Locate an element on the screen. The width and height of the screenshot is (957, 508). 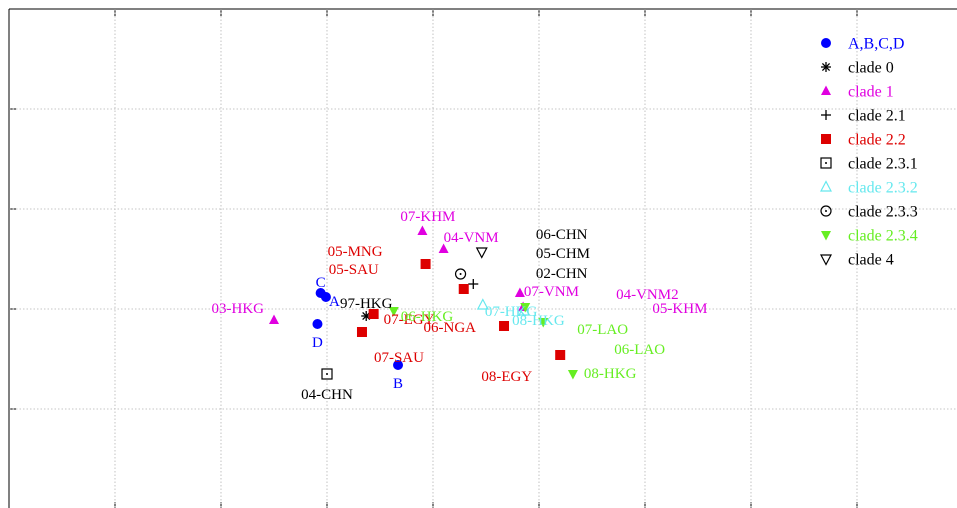
point-label: 06-NGA is located at coordinates (450, 328).